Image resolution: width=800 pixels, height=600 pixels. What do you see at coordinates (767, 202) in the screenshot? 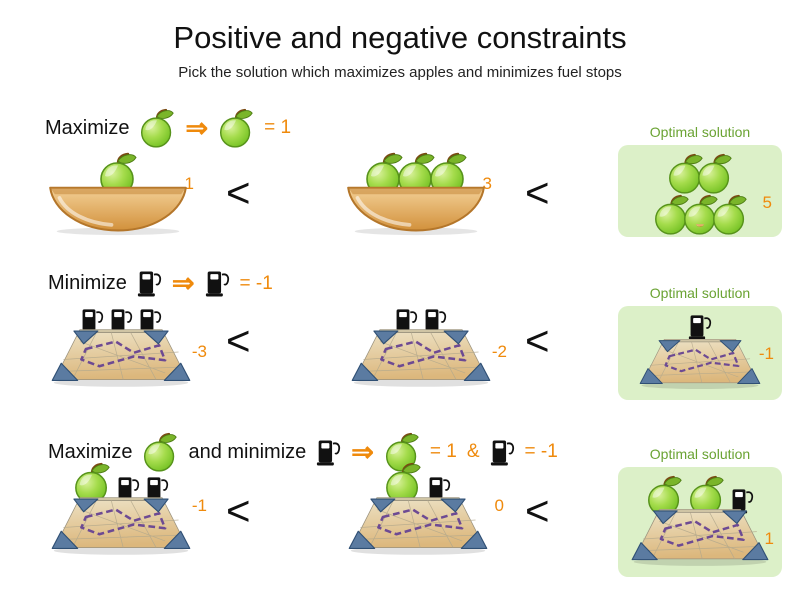
I see `score-label: 5` at bounding box center [767, 202].